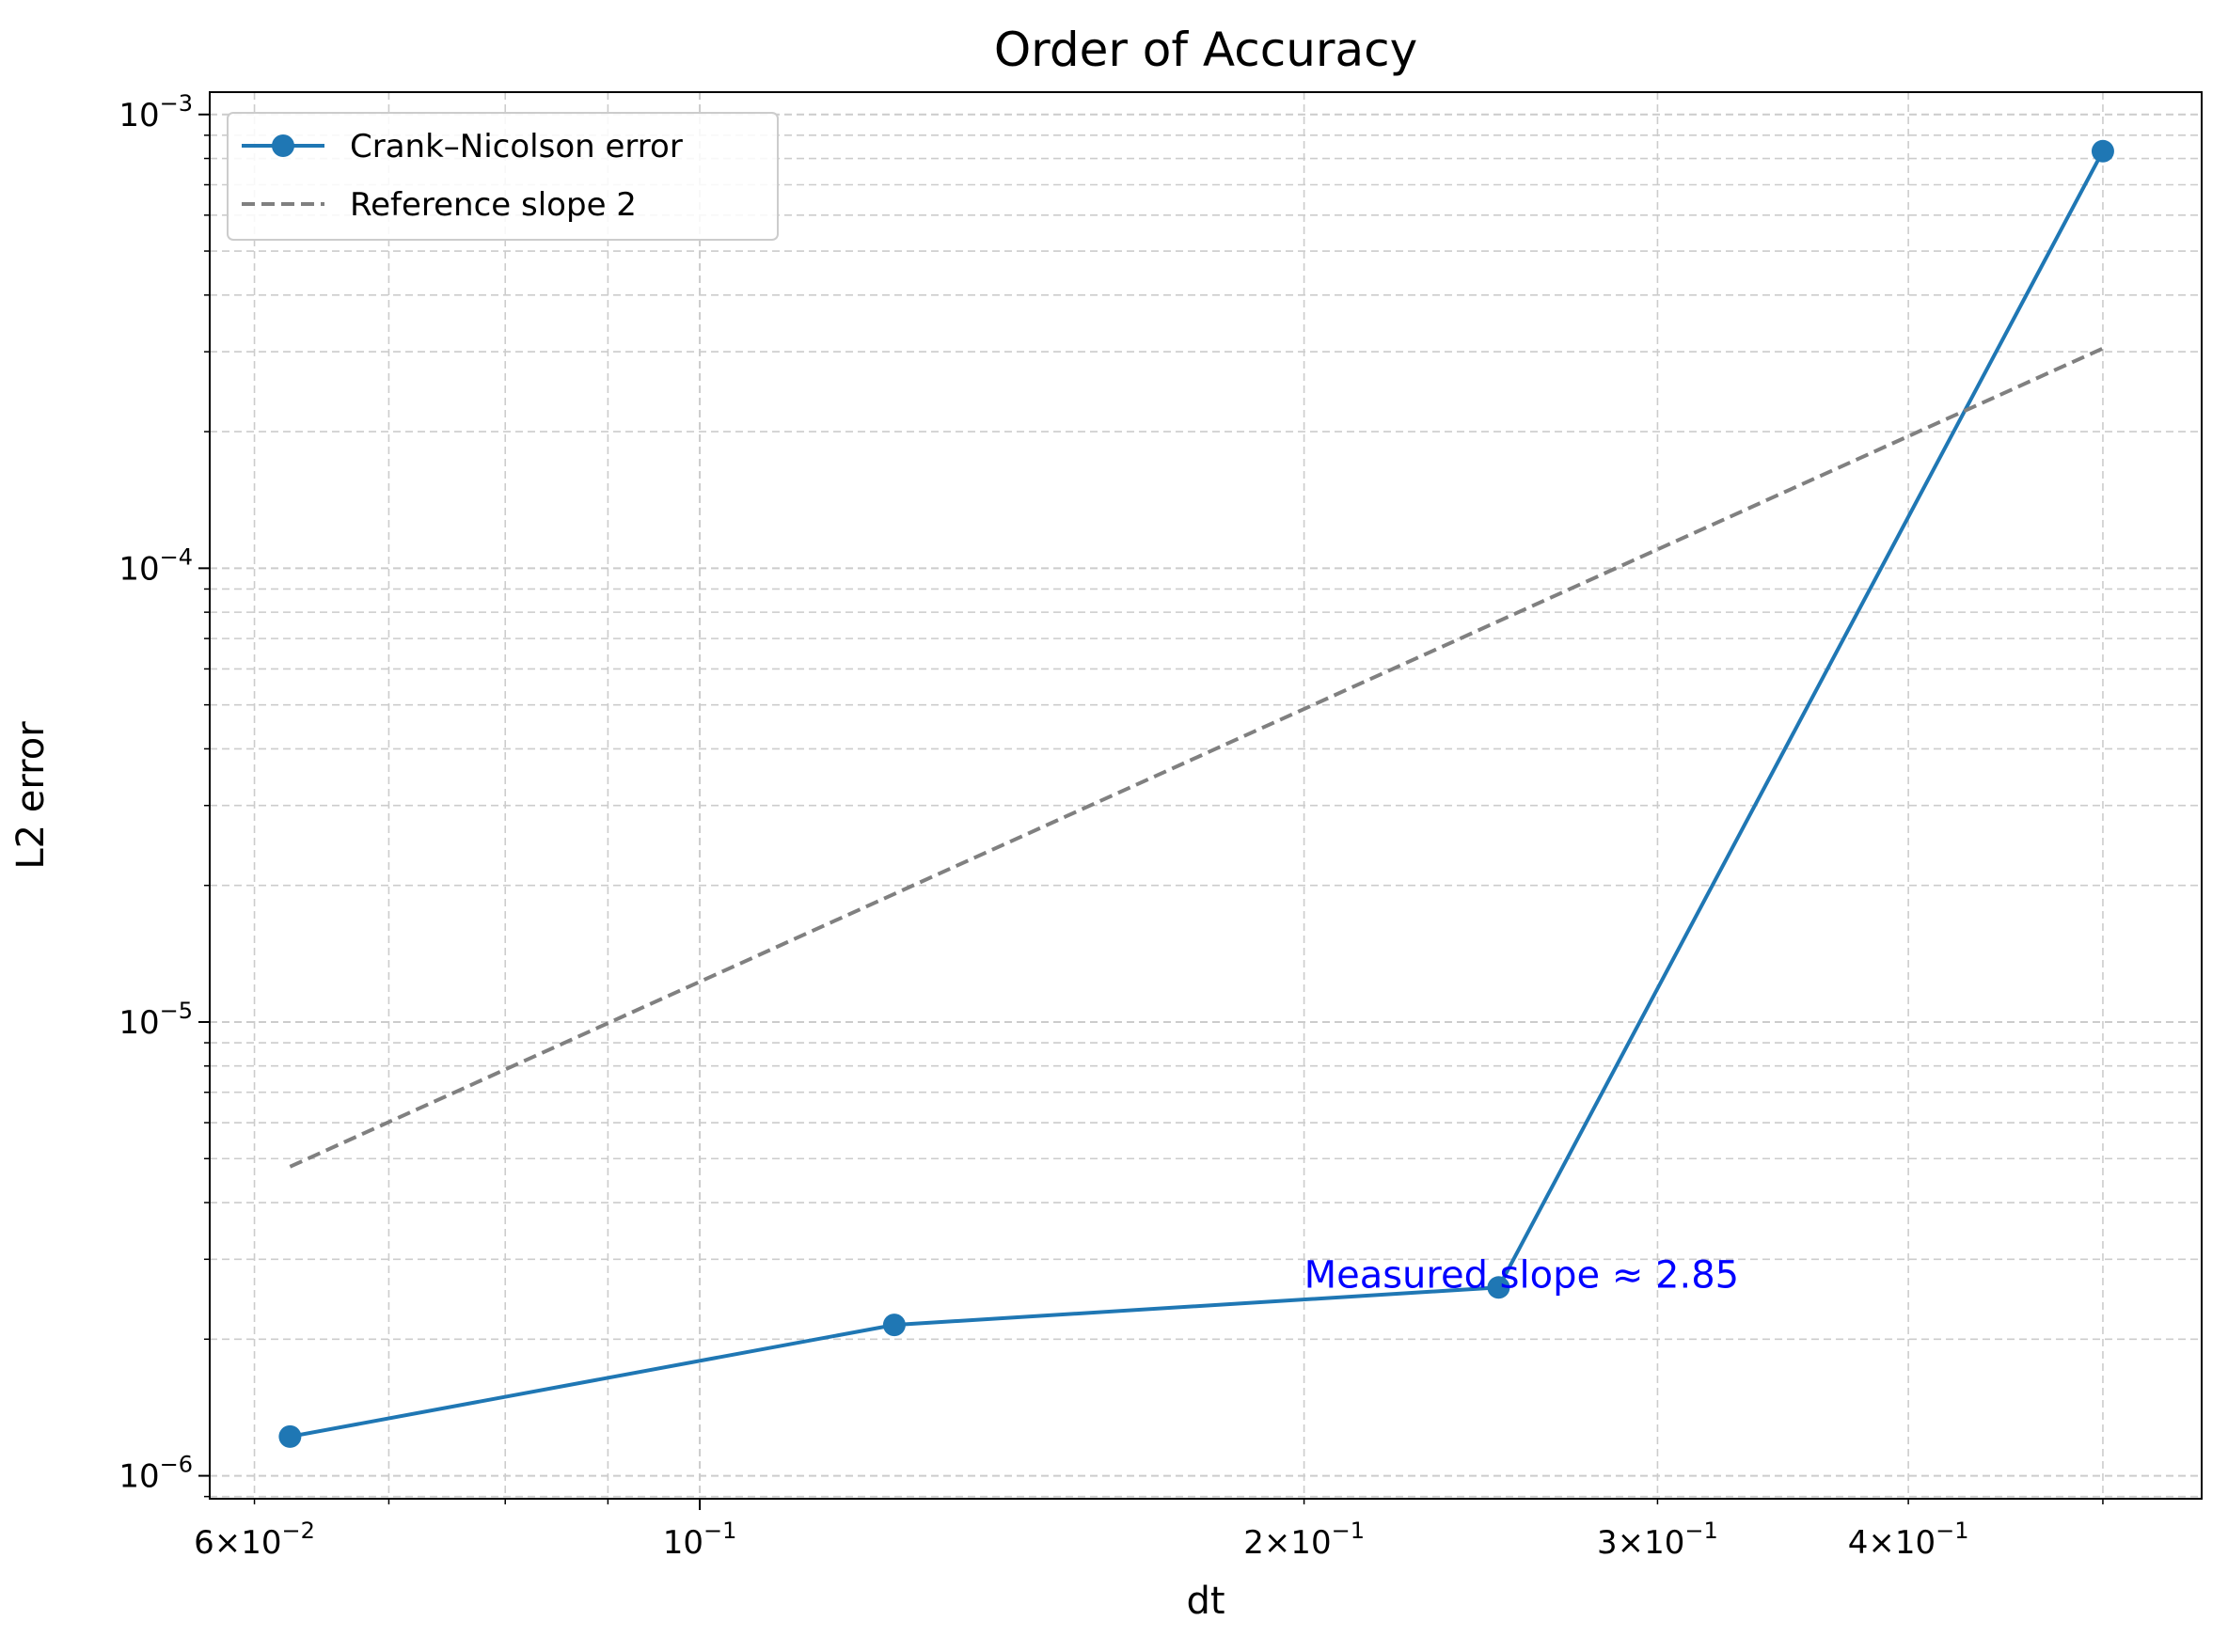 The image size is (2228, 1652). Describe the element at coordinates (1205, 50) in the screenshot. I see `chart-title: Order of Accuracy` at that location.